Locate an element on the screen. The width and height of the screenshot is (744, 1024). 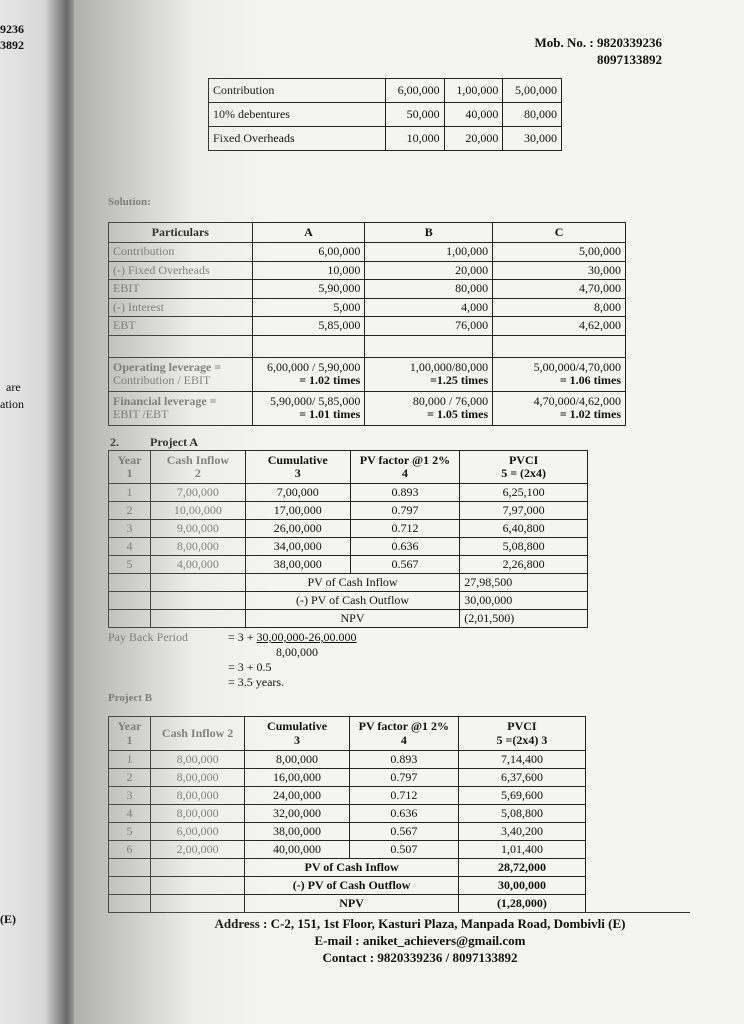
leverage-cell: 5,00,000/4,70,000 = 1.06 times is located at coordinates (559, 374).